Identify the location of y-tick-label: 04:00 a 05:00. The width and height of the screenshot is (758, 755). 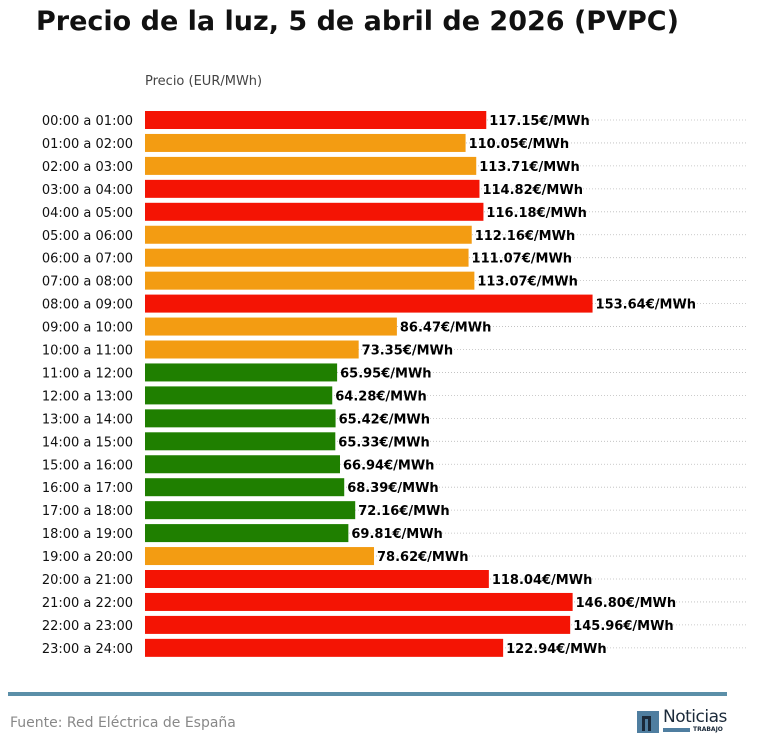
(87, 213).